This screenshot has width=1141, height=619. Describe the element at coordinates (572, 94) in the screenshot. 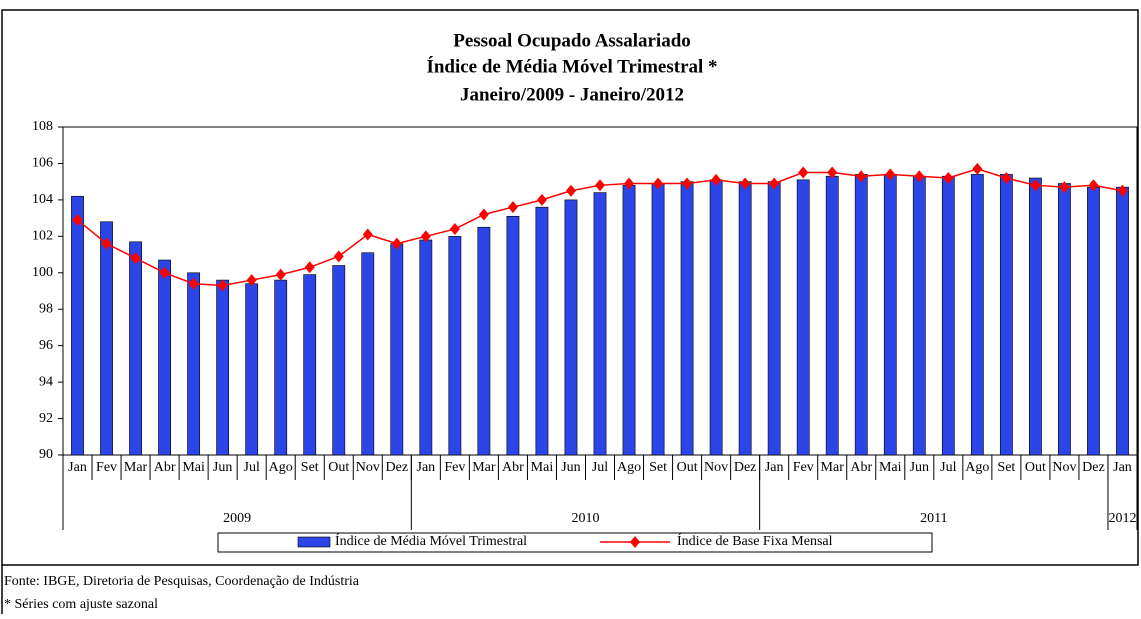

I see `chart-title: Janeiro/2009 - Janeiro/2012` at that location.